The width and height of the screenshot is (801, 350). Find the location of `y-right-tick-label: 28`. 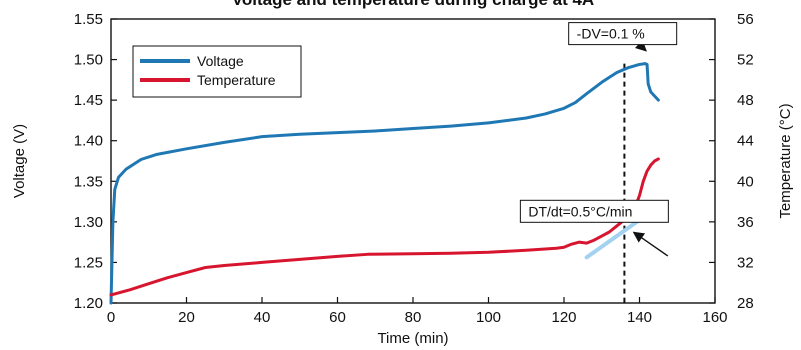

y-right-tick-label: 28 is located at coordinates (745, 303).